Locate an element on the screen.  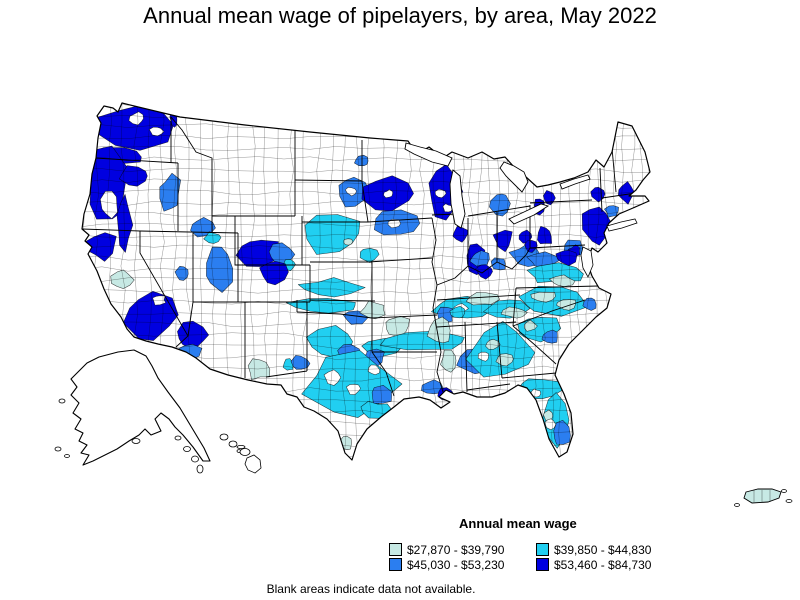
footnote: Blank areas indicate data not available. is located at coordinates (371, 589).